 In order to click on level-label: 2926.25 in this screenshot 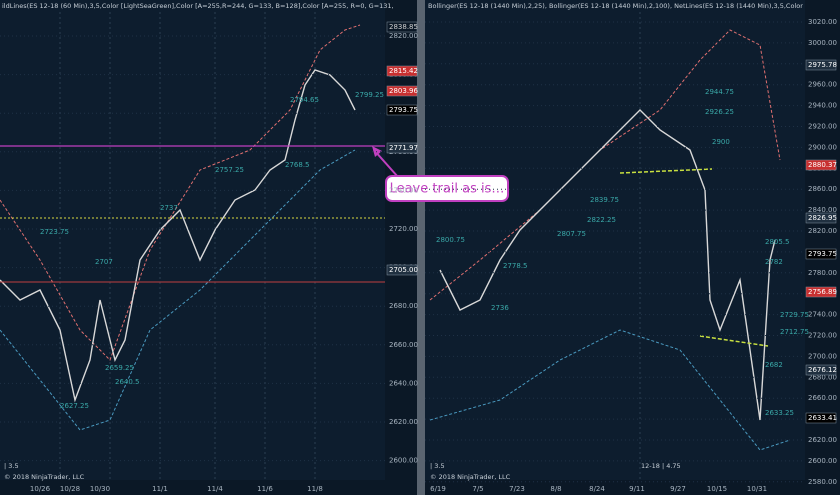, I will do `click(719, 112)`.